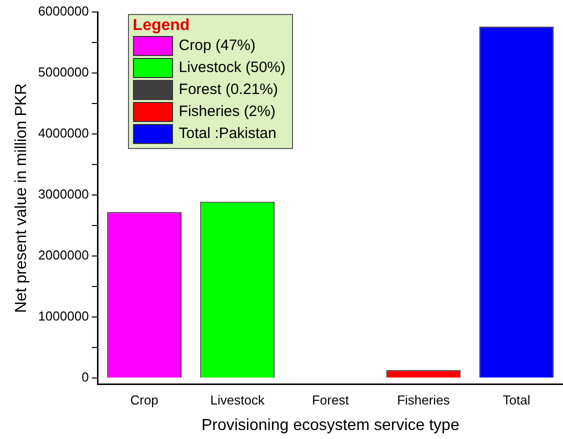 This screenshot has width=563, height=439. Describe the element at coordinates (228, 90) in the screenshot. I see `legend-label: Forest (0.21%)` at that location.